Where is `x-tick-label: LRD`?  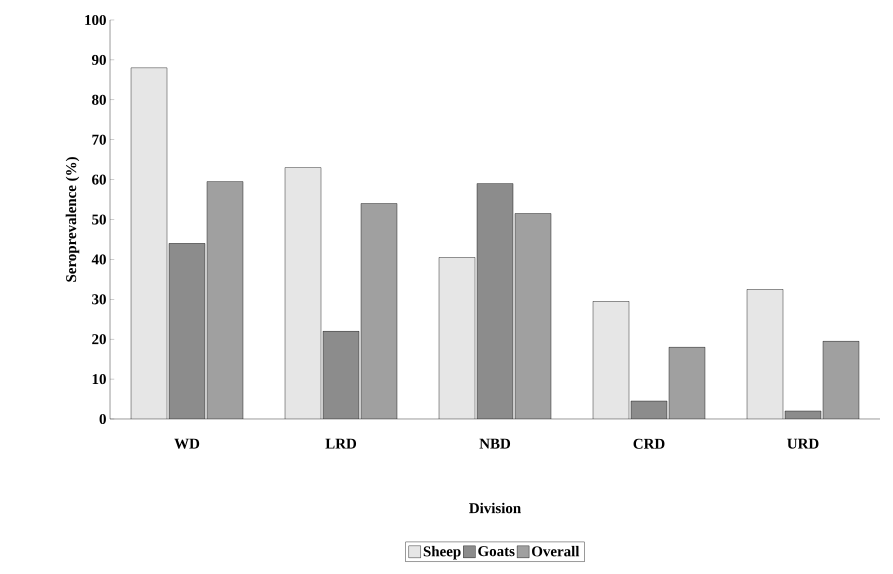
x-tick-label: LRD is located at coordinates (340, 443).